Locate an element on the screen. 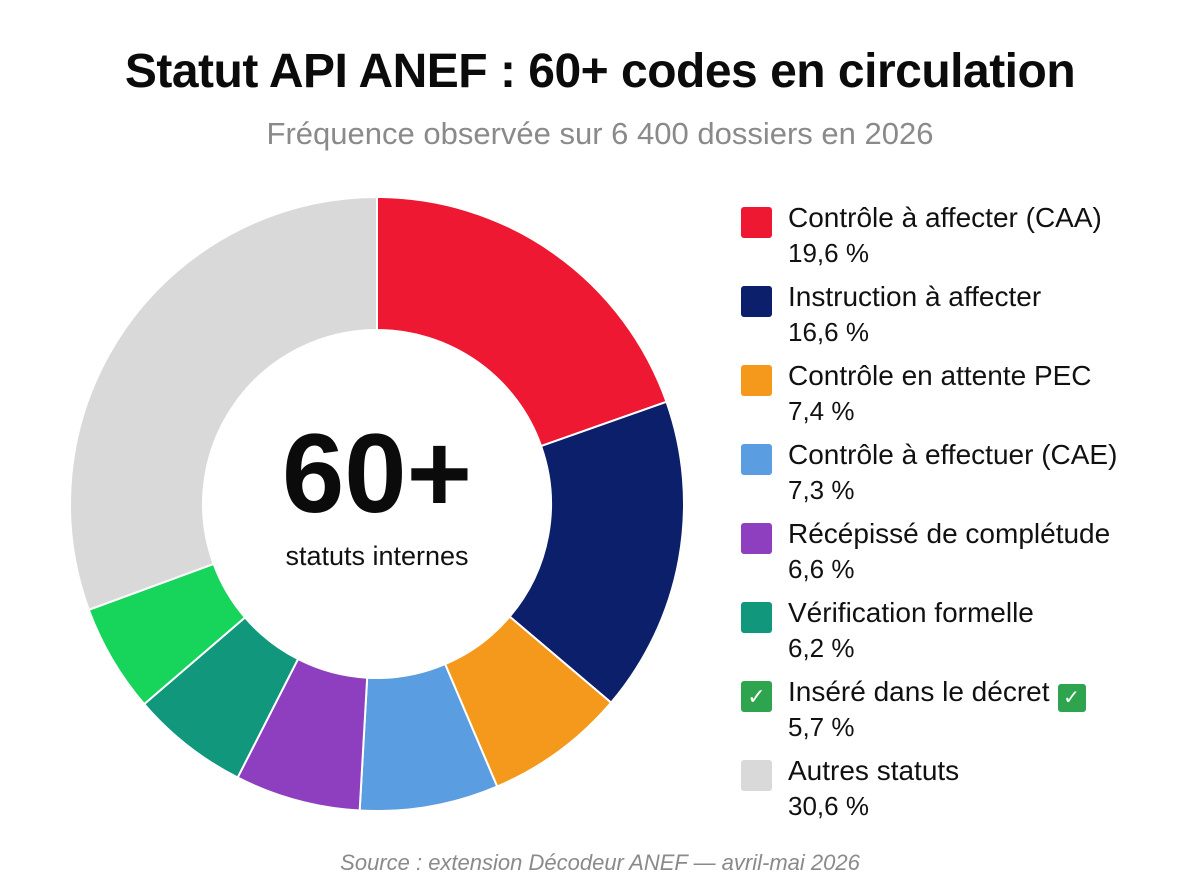  legend-label-text: Vérification formelle is located at coordinates (911, 612).